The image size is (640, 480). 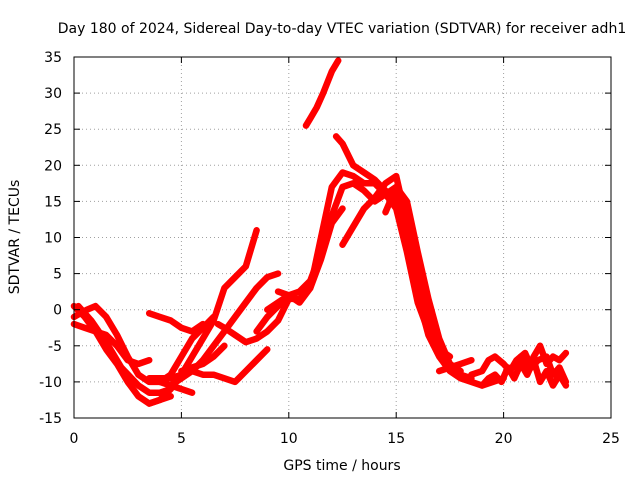 What do you see at coordinates (504, 439) in the screenshot?
I see `x-tick-label: 20` at bounding box center [504, 439].